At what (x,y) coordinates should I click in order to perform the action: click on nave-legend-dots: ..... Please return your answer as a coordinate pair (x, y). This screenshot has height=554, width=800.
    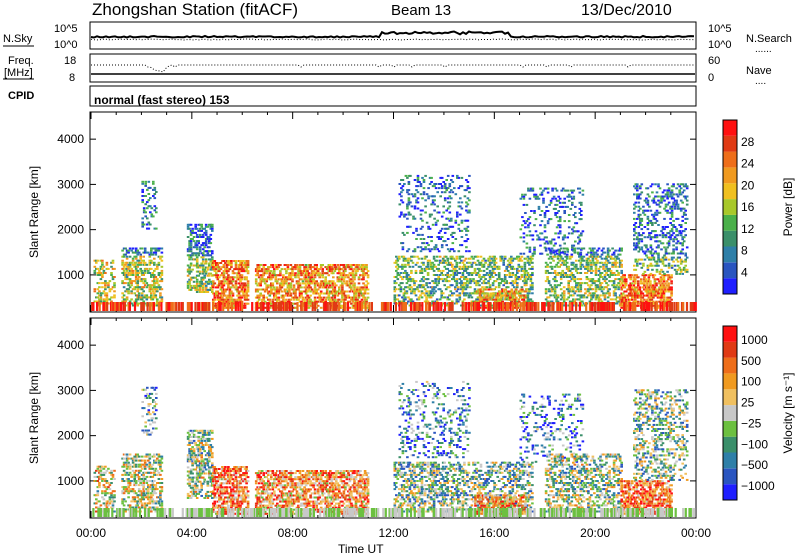
    Looking at the image, I should click on (760, 81).